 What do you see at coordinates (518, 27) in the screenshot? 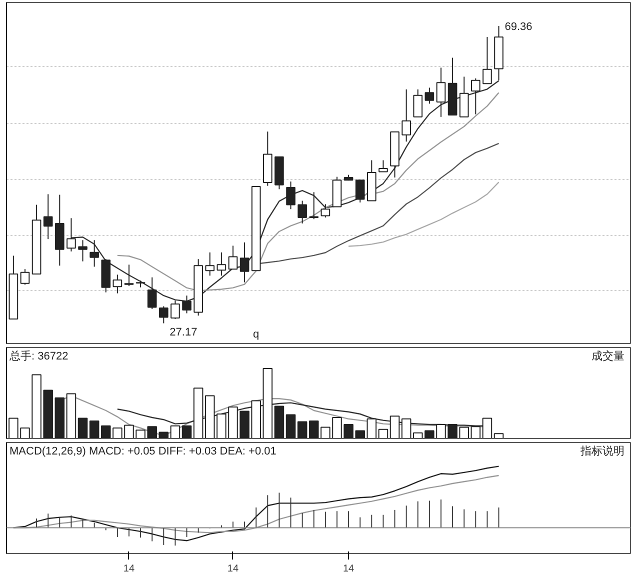
I see `text: 69.36` at bounding box center [518, 27].